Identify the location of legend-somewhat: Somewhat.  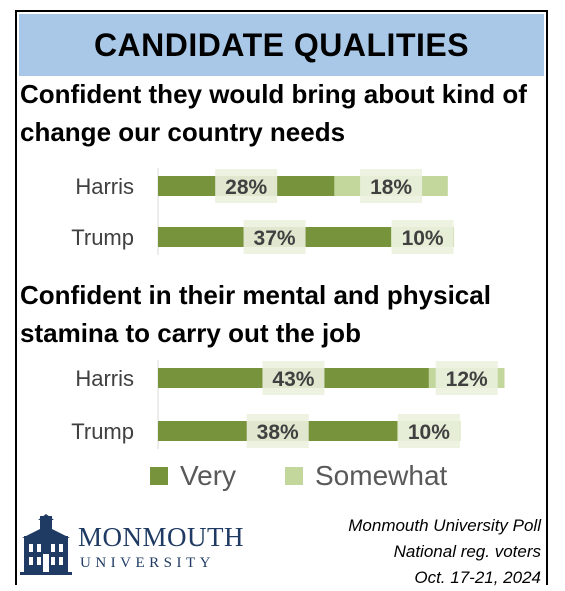
(366, 476).